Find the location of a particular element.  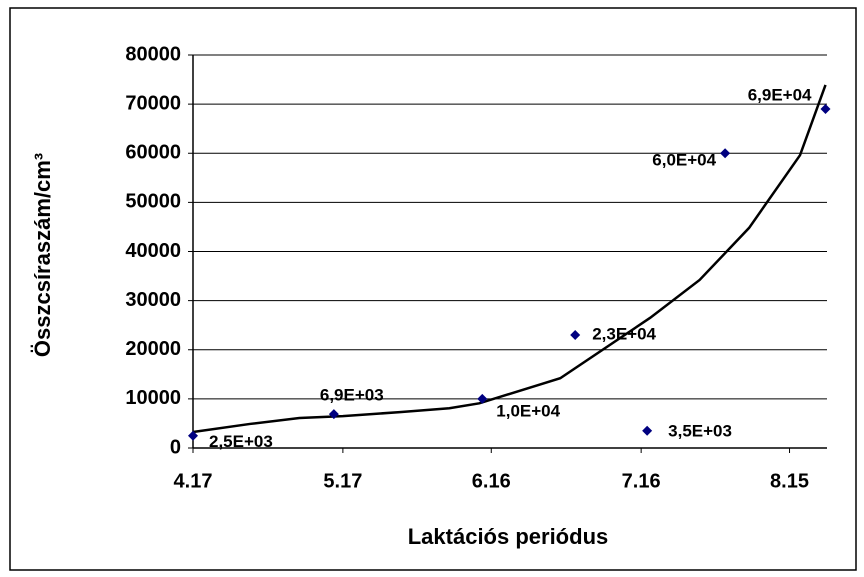

y-tick-label: 0 is located at coordinates (175, 447).